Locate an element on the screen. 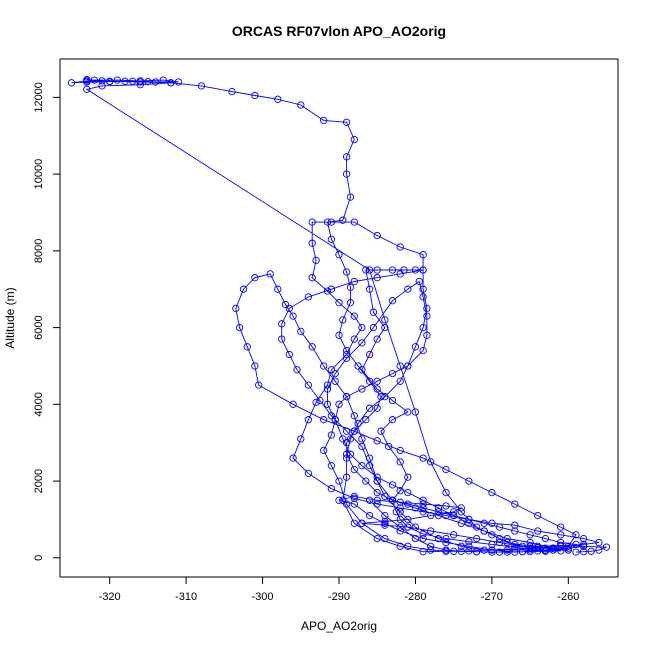 This screenshot has height=655, width=650. y-tick-label: 12000 is located at coordinates (39, 97).